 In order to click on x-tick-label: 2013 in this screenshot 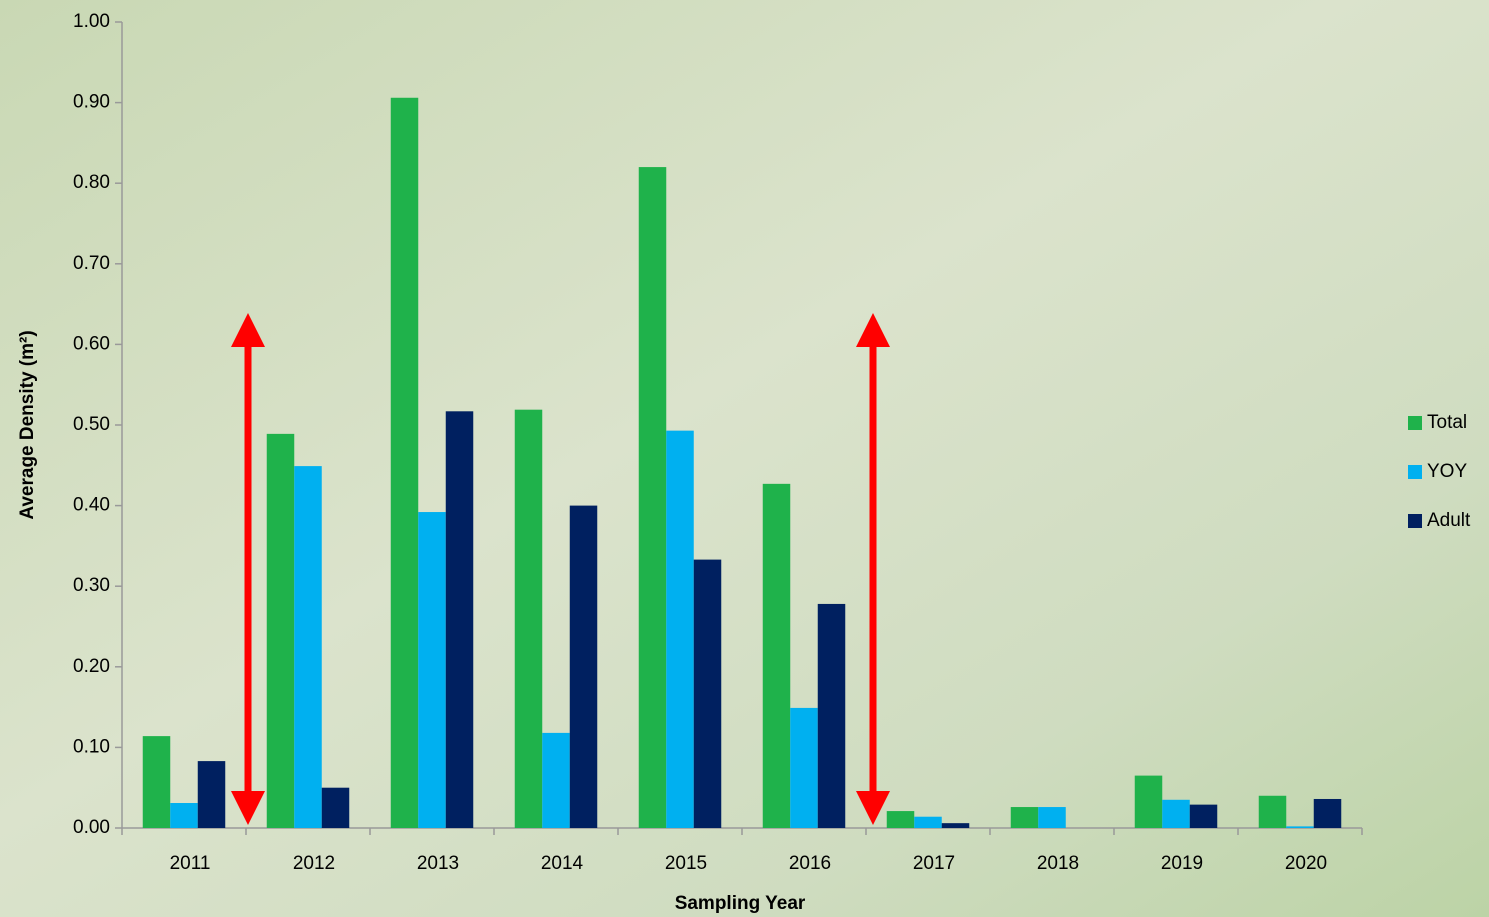, I will do `click(438, 863)`.